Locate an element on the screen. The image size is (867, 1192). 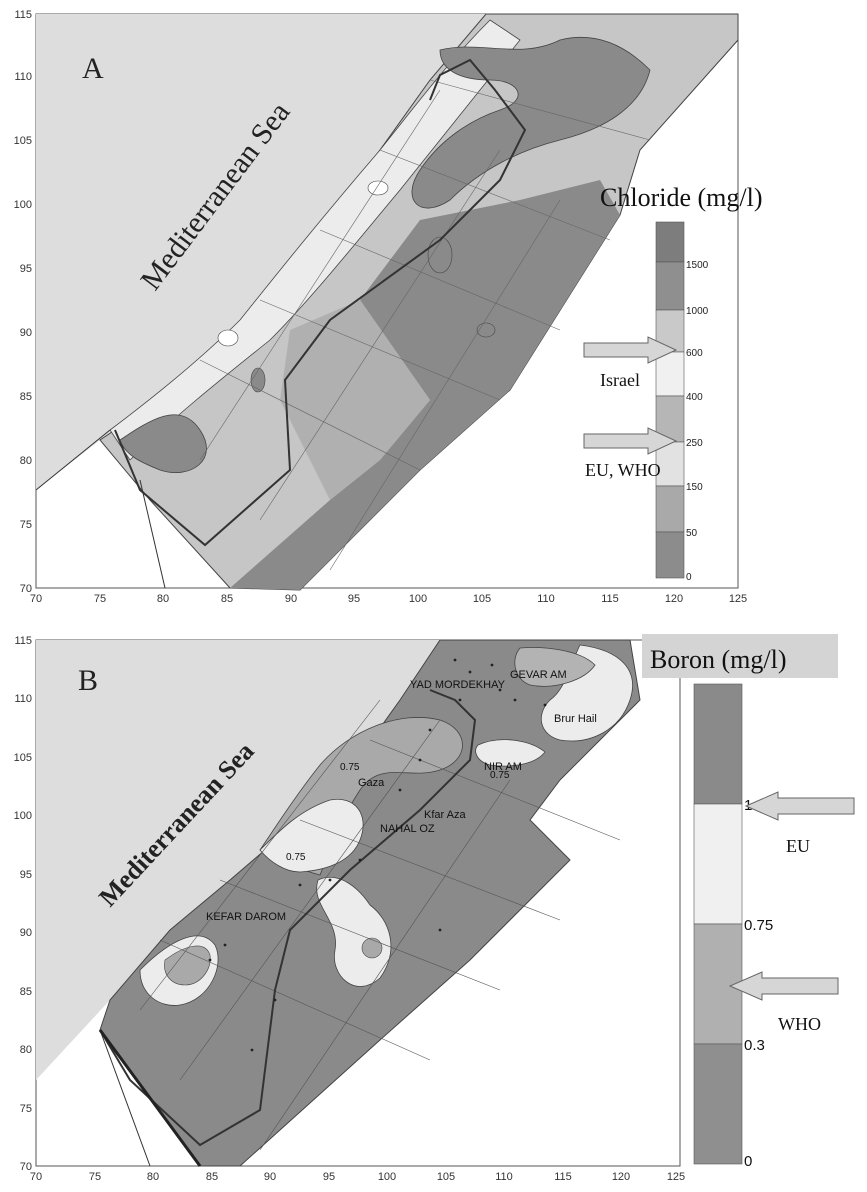
panel-a-low-chloride-zone is located at coordinates (355, 400).